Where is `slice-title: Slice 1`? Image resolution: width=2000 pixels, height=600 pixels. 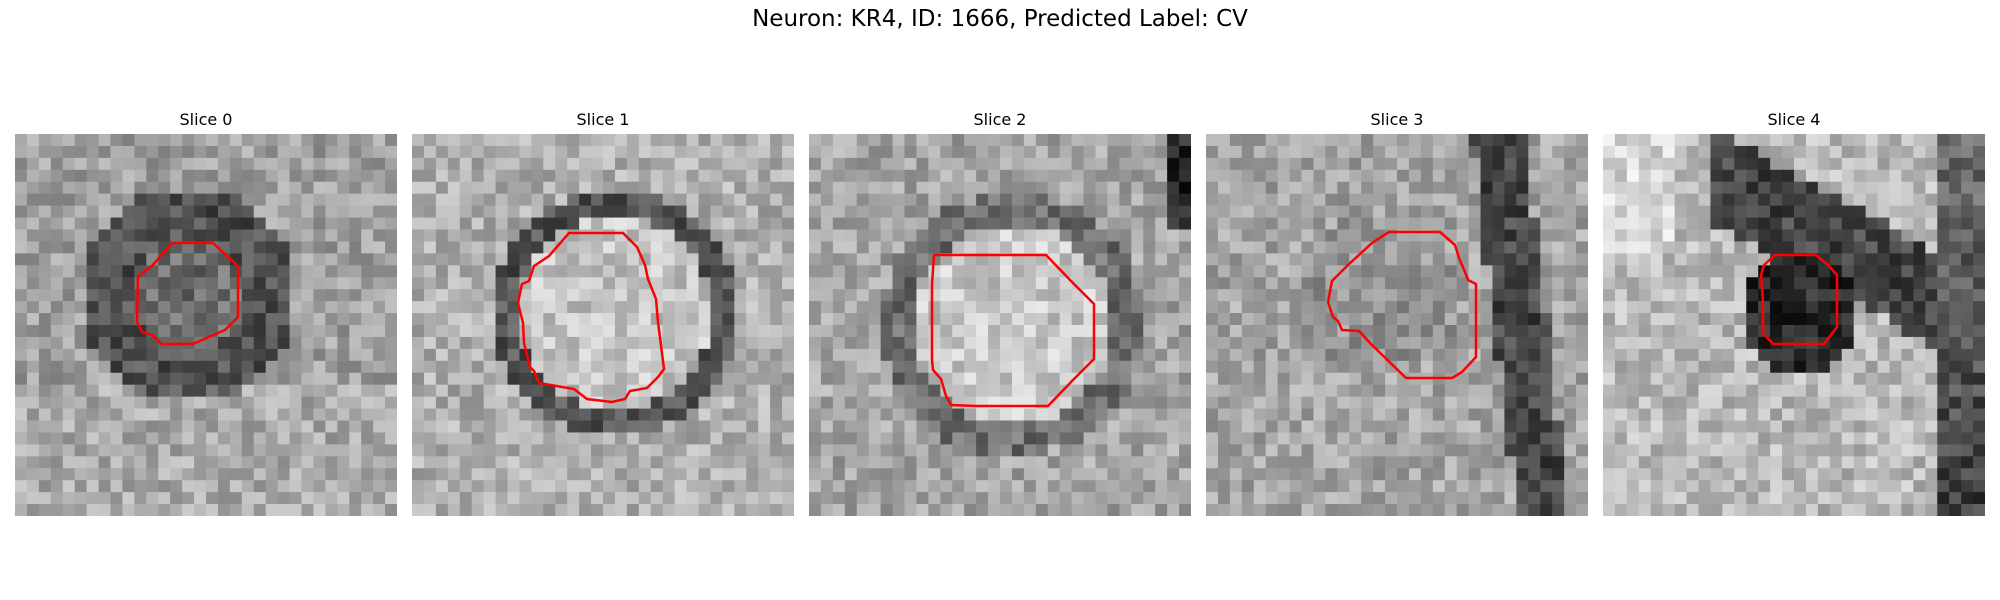
slice-title: Slice 1 is located at coordinates (603, 119).